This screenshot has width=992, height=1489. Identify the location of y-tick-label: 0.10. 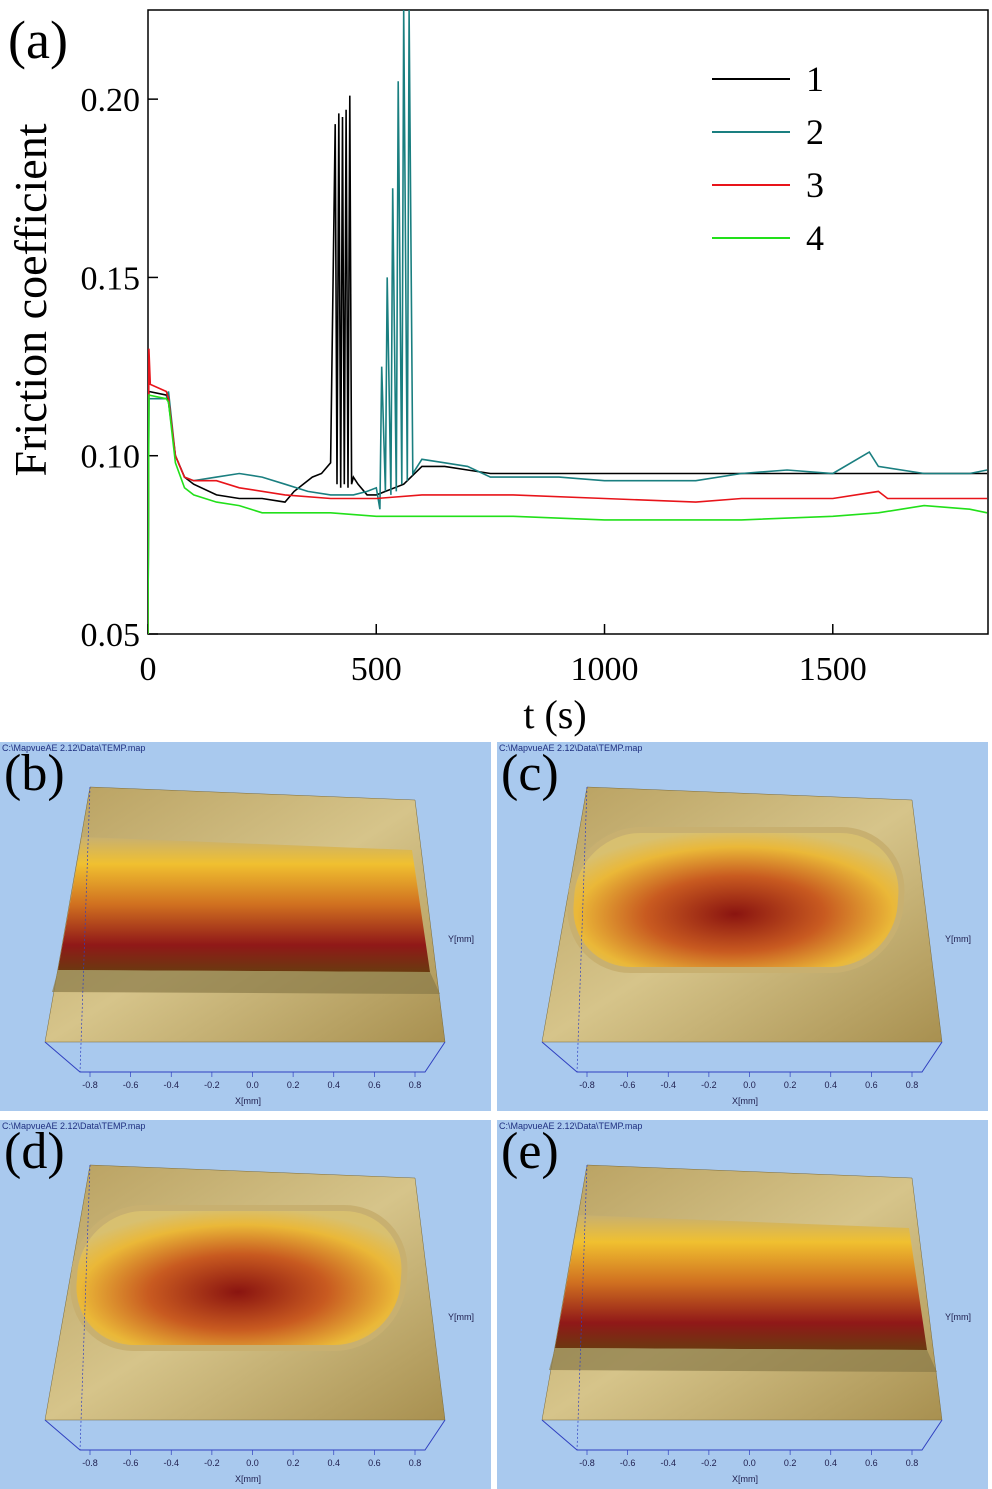
(111, 457).